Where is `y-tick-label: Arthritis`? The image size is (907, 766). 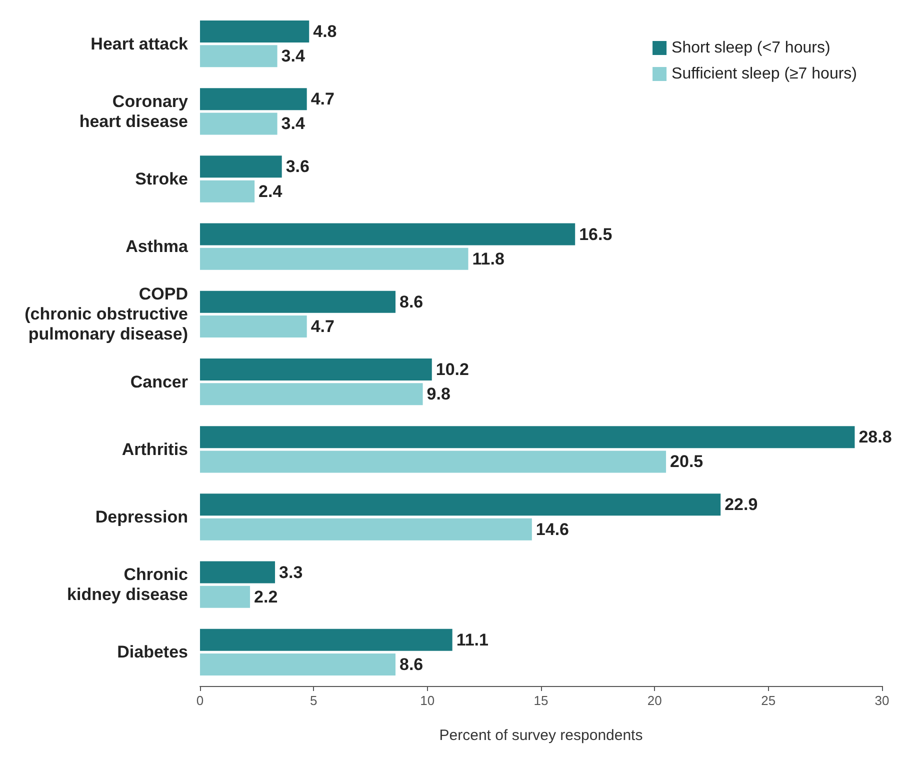
y-tick-label: Arthritis is located at coordinates (155, 449).